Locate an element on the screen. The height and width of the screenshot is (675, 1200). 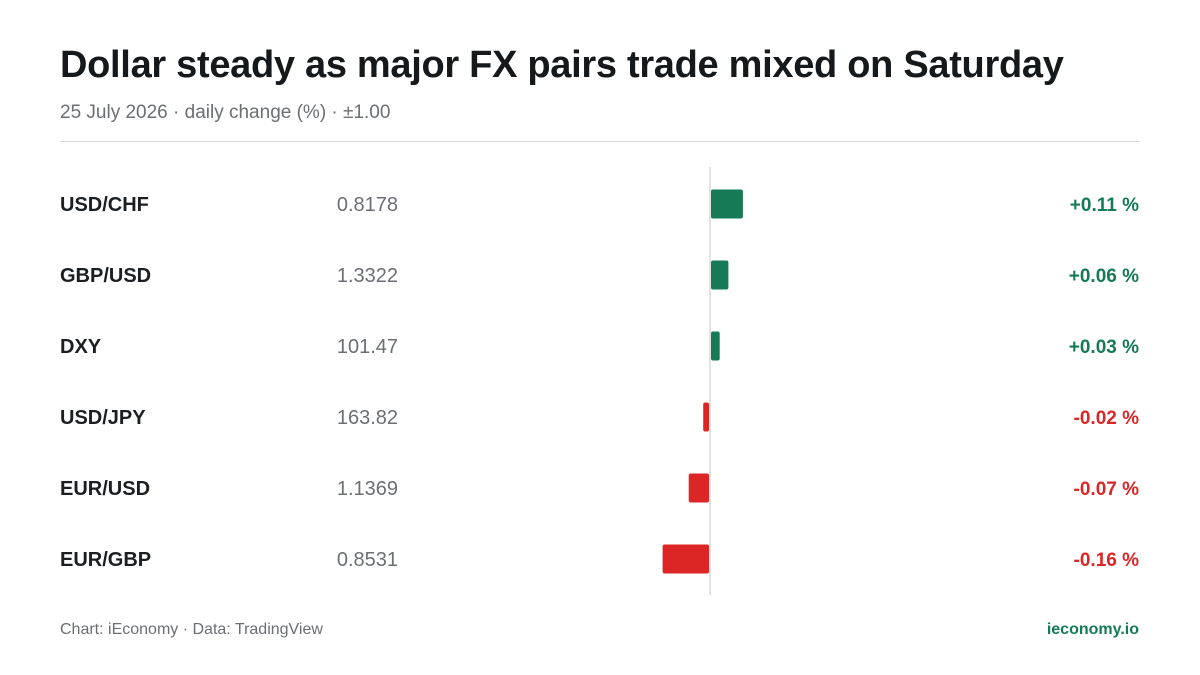
price-value: 163.82 is located at coordinates (367, 418).